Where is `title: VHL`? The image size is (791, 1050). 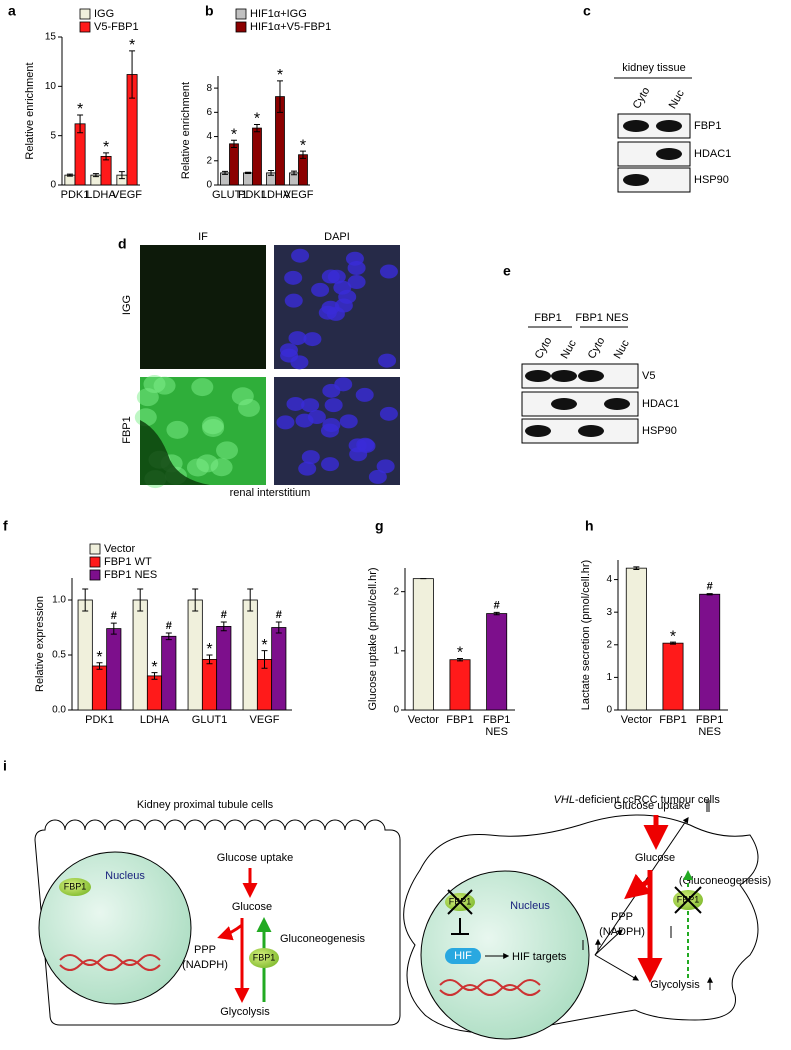 title: VHL is located at coordinates (564, 800).